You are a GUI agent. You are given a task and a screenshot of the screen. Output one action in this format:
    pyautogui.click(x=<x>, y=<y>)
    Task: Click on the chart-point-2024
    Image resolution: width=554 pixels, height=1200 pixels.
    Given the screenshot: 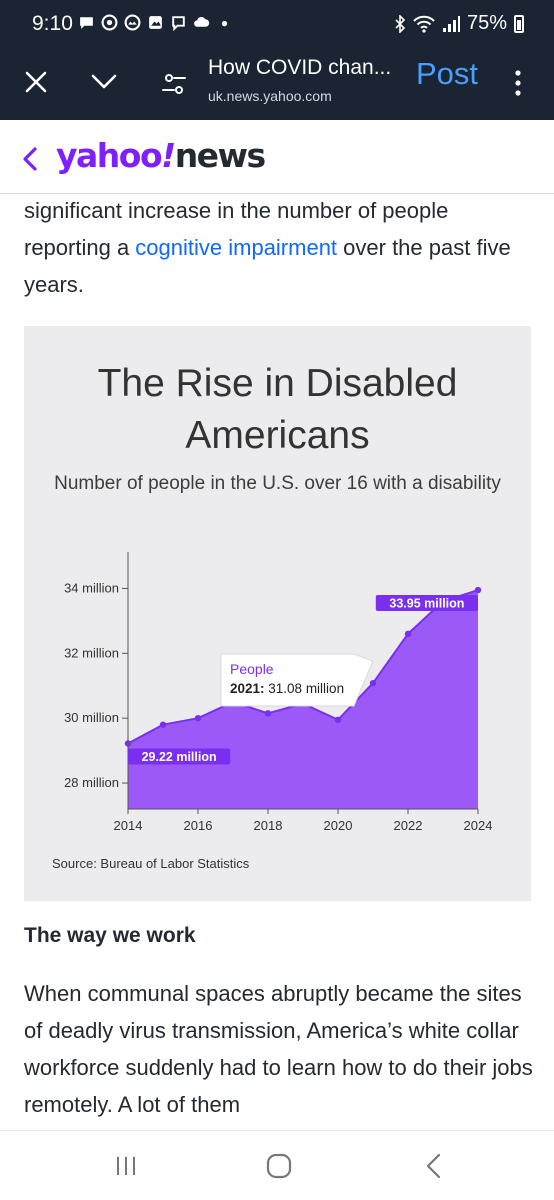 What is the action you would take?
    pyautogui.click(x=478, y=590)
    